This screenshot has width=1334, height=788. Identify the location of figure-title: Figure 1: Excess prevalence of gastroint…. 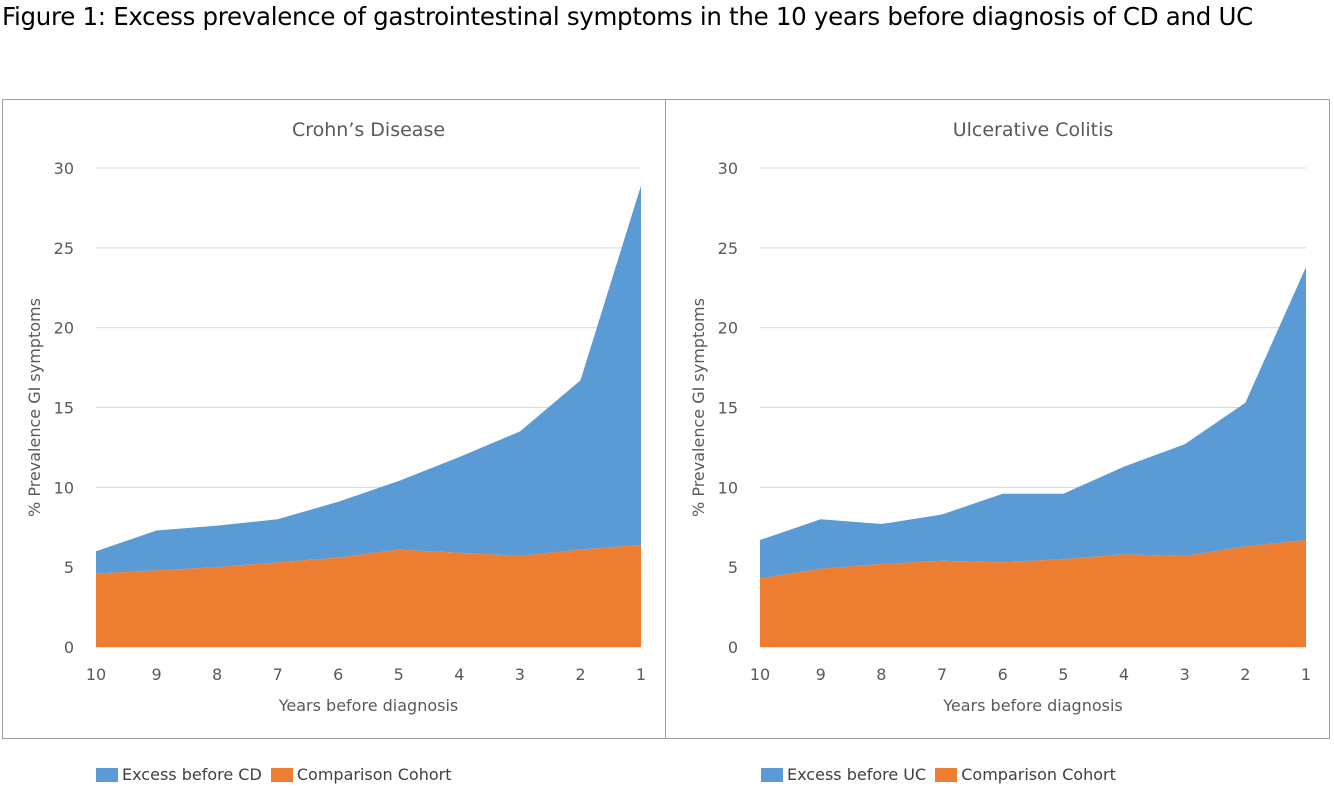
(627, 16).